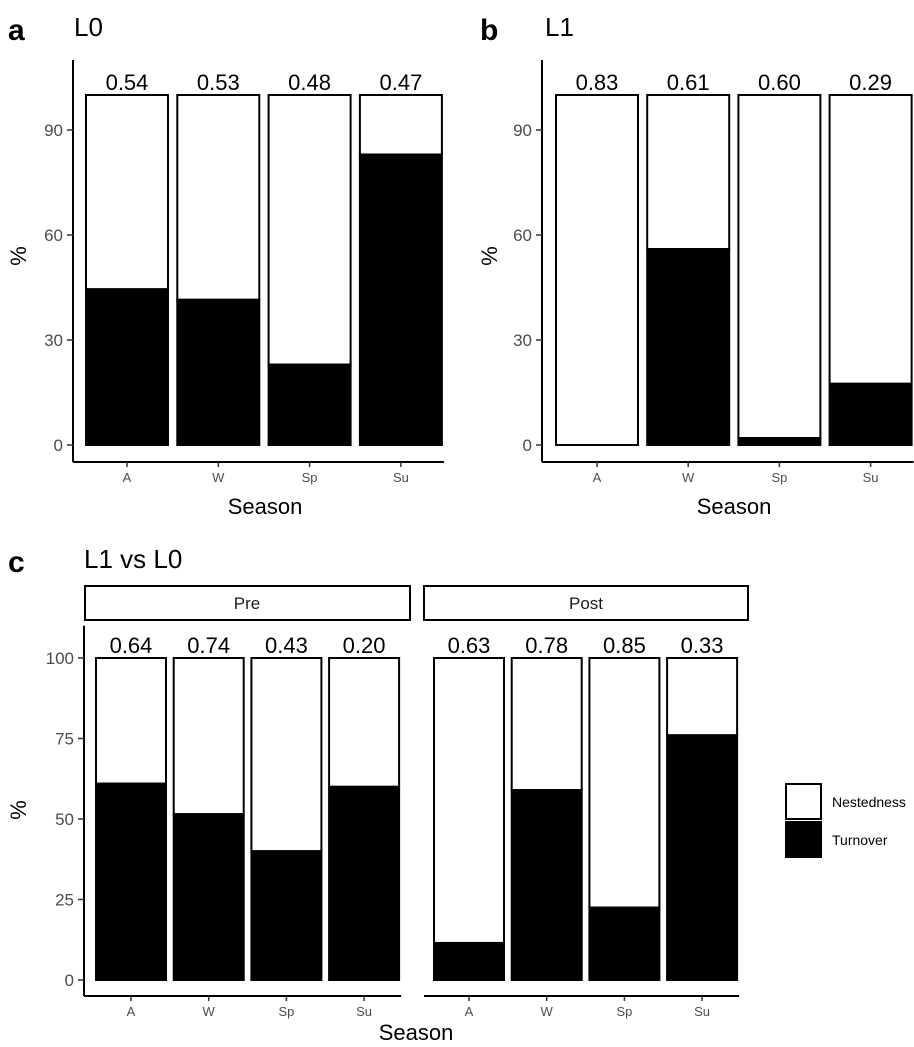 The image size is (914, 1047). I want to click on panel-title-a: L0, so click(88, 27).